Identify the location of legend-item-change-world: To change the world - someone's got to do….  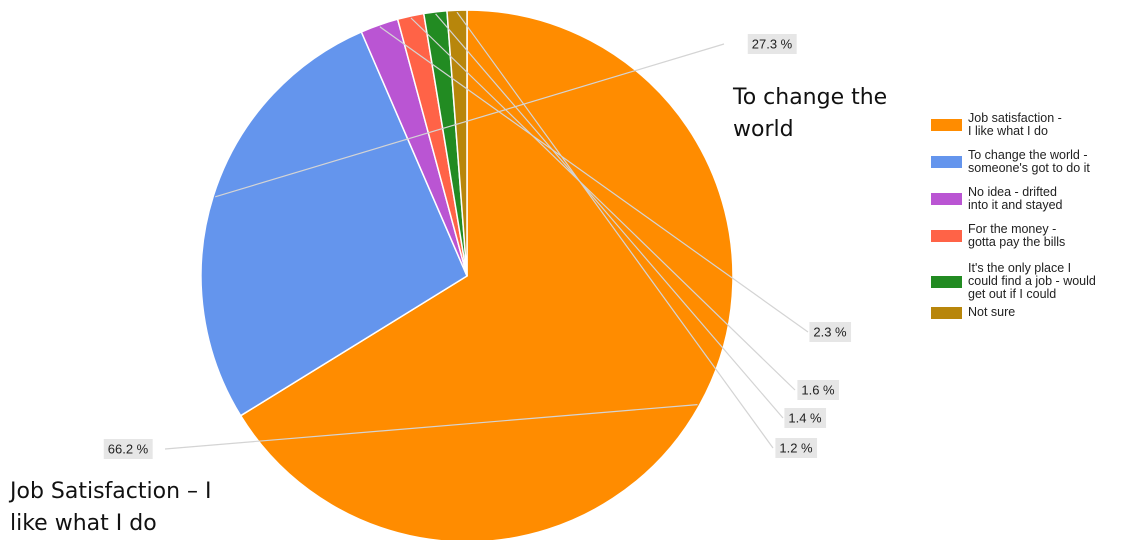
(1031, 162).